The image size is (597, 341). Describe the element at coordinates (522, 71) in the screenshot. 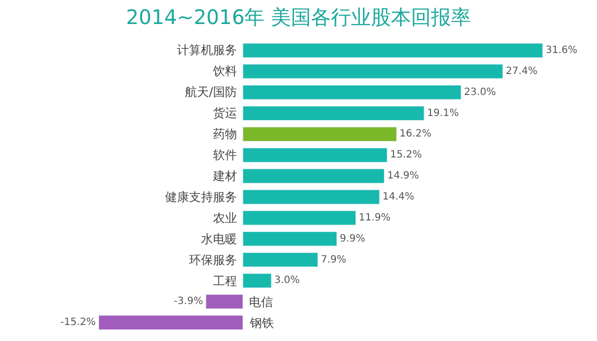

I see `data-label: 27.4%` at that location.